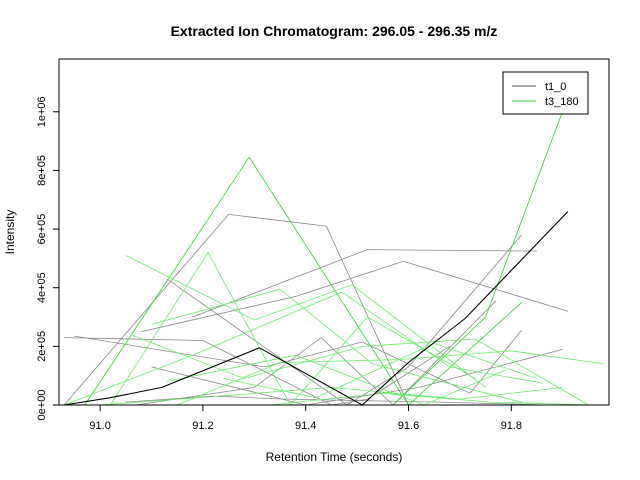  Describe the element at coordinates (305, 418) in the screenshot. I see `x-axis: 91.0 91.2 91.4 91.6 91.8` at that location.